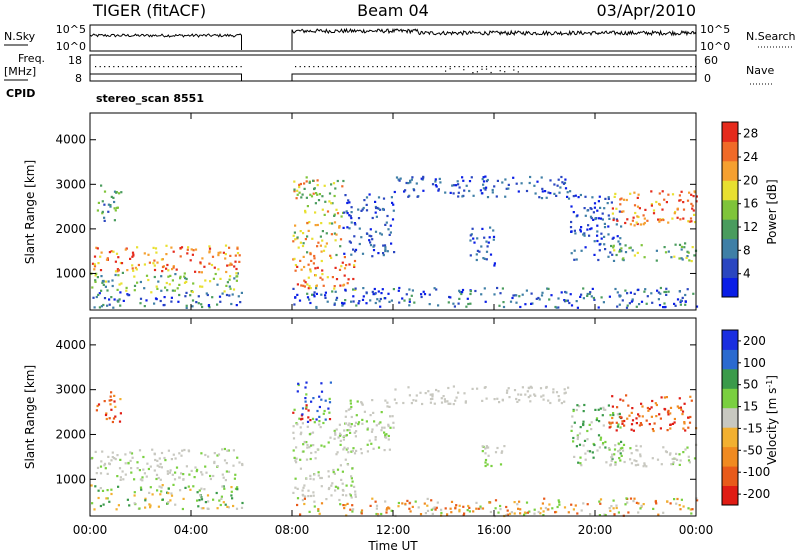 The width and height of the screenshot is (800, 554). I want to click on nsky-trace-b, so click(494, 38).